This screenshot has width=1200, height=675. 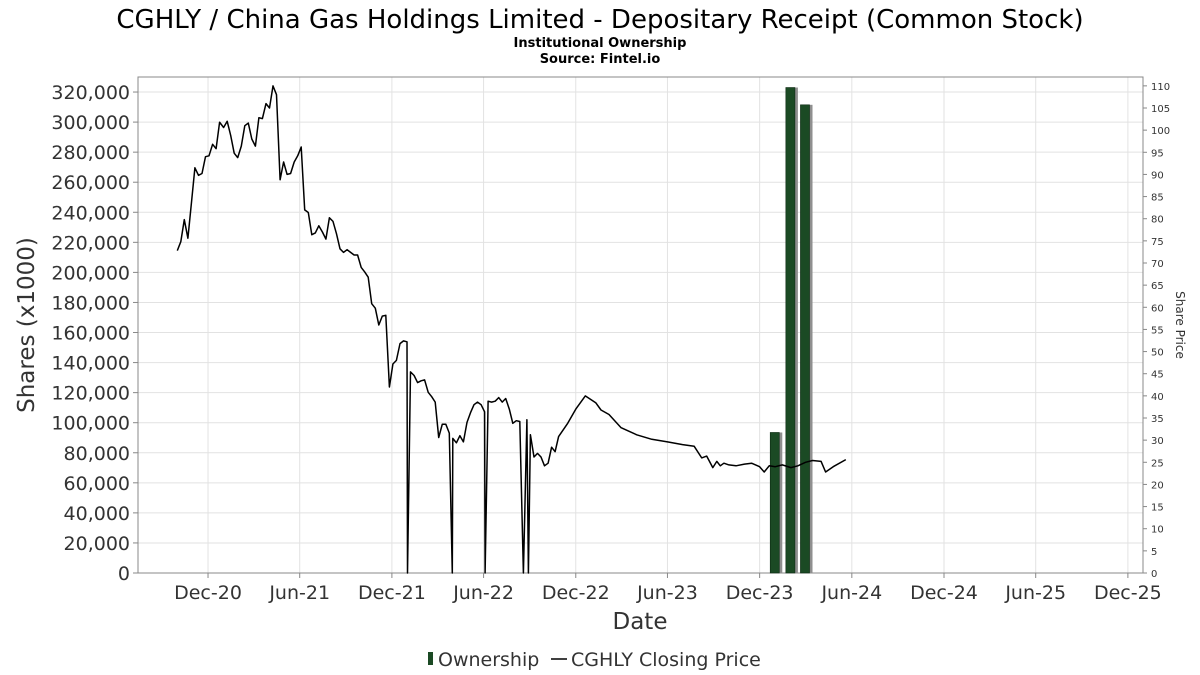 I want to click on left-tick-label: 20,000, so click(x=97, y=544).